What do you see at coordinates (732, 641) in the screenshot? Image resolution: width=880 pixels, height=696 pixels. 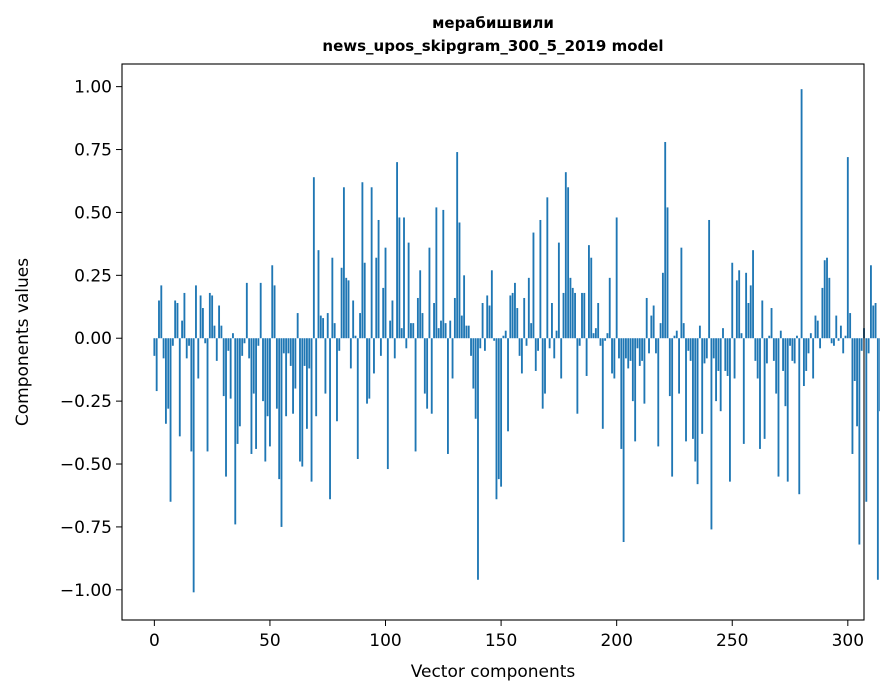 I see `x-tick-label: 250` at bounding box center [732, 641].